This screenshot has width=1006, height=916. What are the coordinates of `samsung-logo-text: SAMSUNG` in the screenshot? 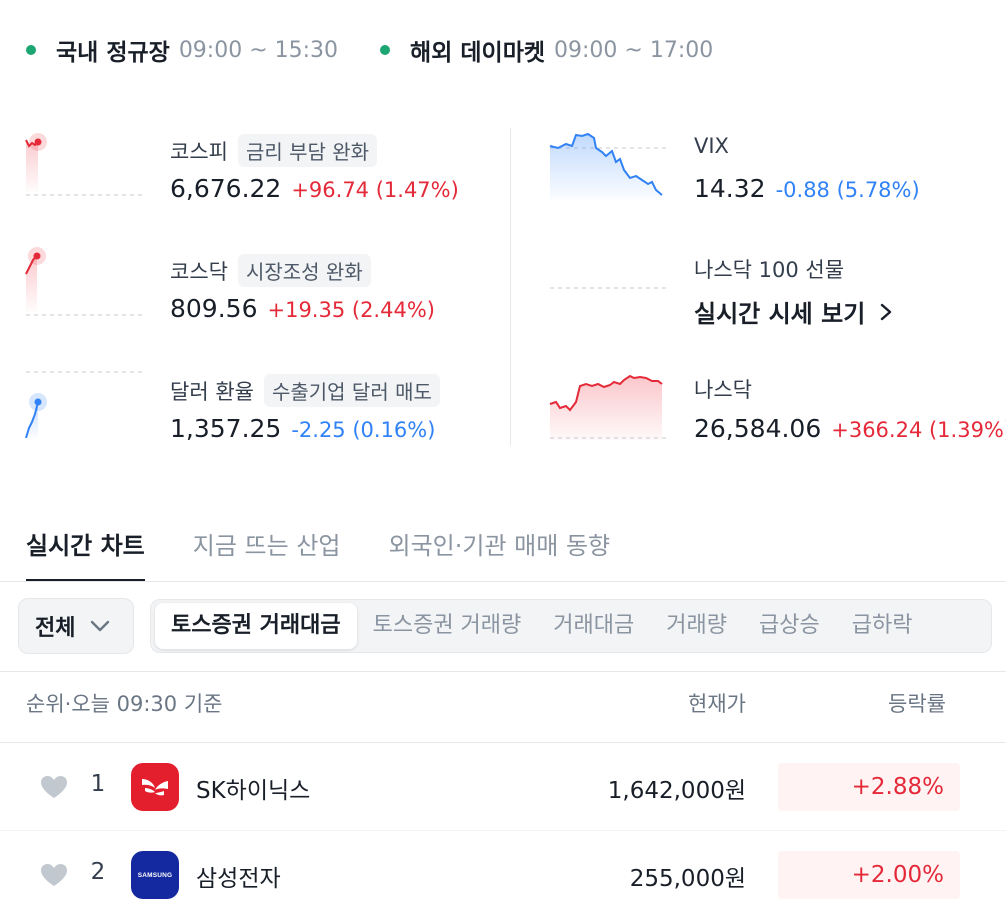 It's located at (155, 875).